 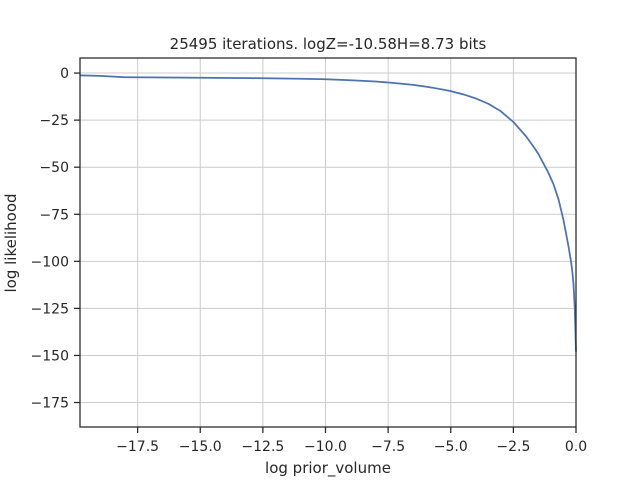 I want to click on y-tick-label: −50, so click(x=54, y=168).